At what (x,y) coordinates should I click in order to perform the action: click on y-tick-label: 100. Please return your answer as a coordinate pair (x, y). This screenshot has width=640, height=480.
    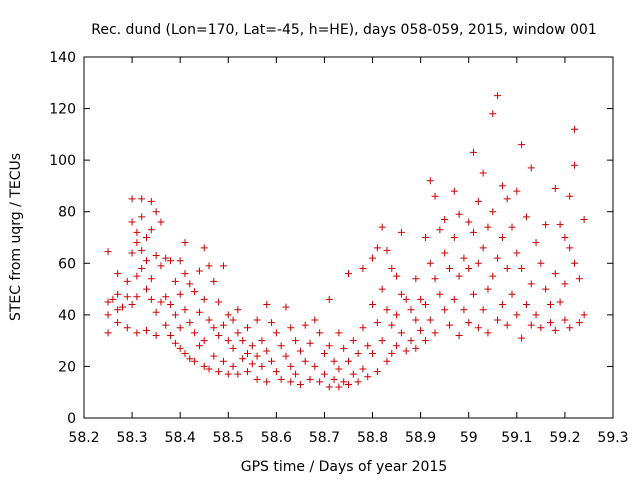
    Looking at the image, I should click on (62, 161).